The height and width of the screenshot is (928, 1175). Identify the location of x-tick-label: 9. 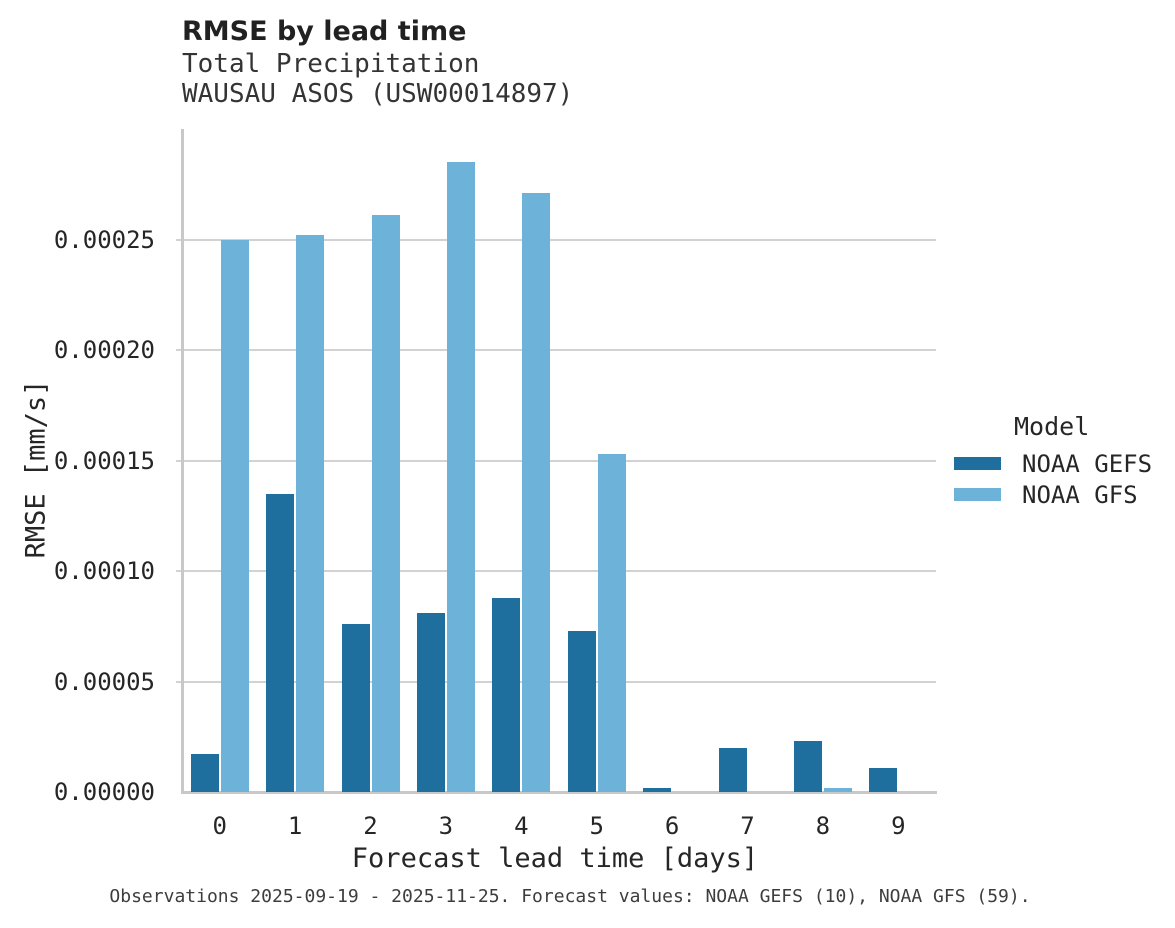
(898, 826).